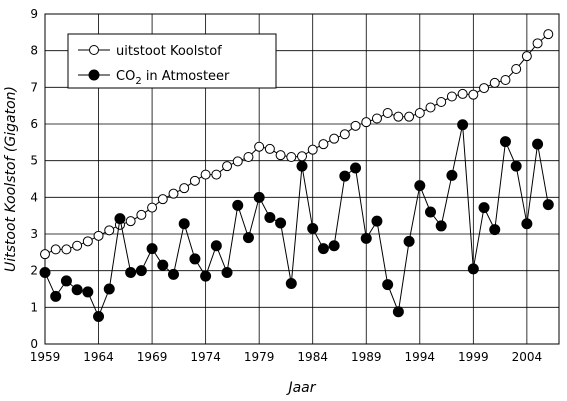 The width and height of the screenshot is (567, 401). What do you see at coordinates (34, 197) in the screenshot?
I see `y-tick-label: 4` at bounding box center [34, 197].